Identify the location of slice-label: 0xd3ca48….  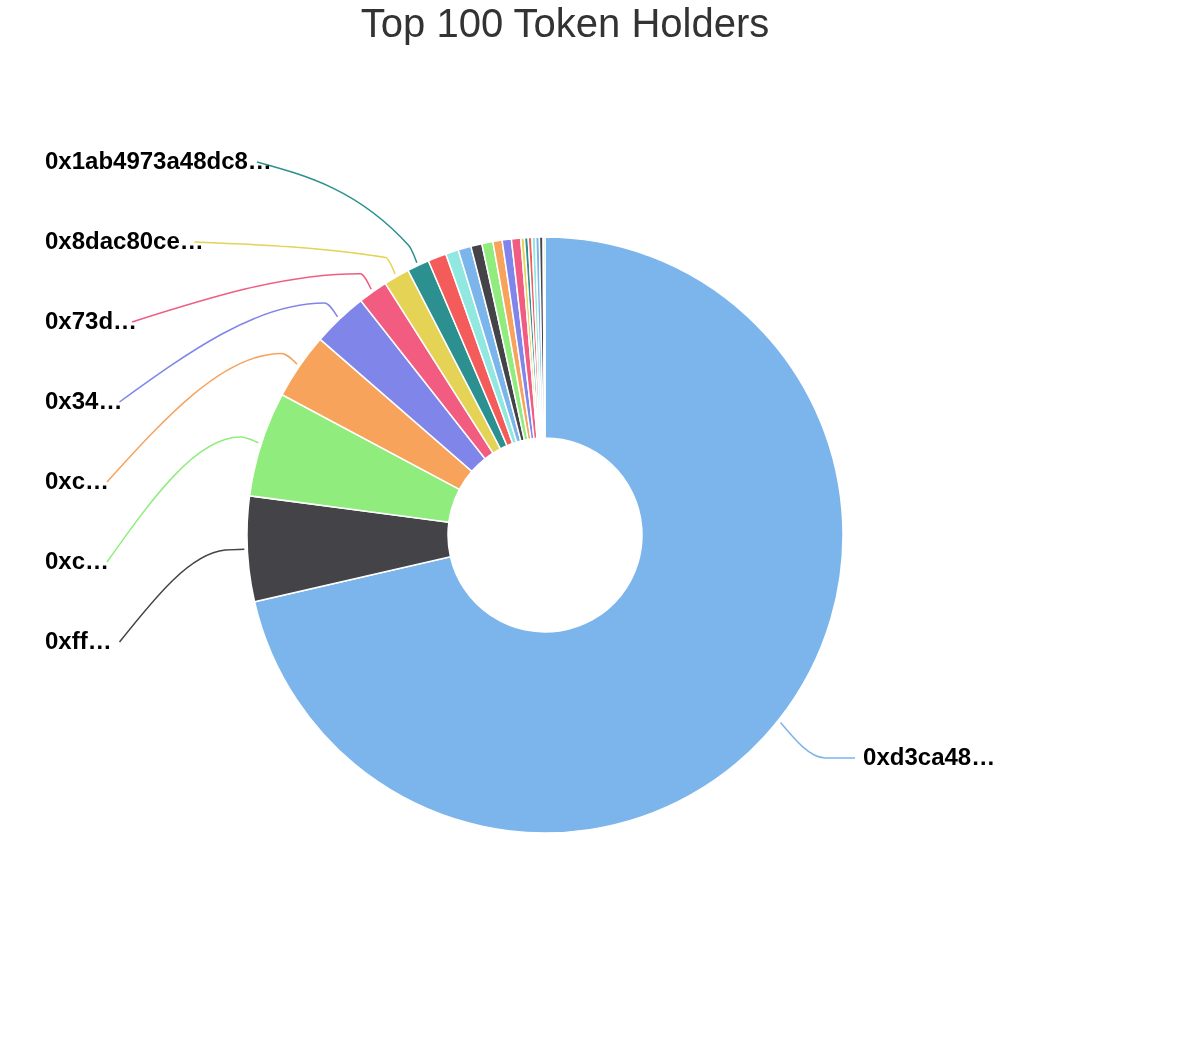
(929, 756).